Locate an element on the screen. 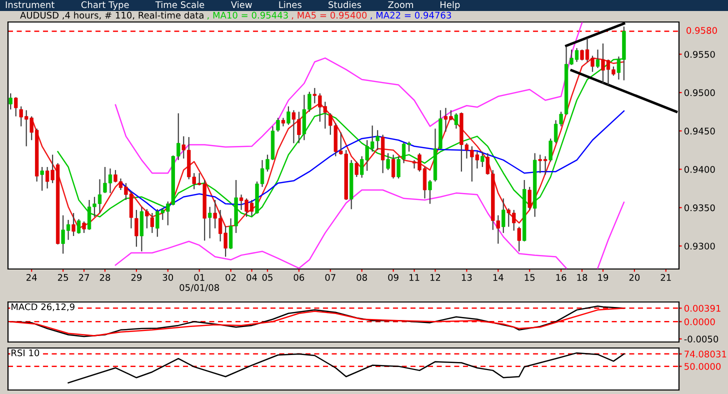 The height and width of the screenshot is (394, 728). chart-title: AUDUSD ,4 hours, # 110, Real-time data is located at coordinates (112, 16).